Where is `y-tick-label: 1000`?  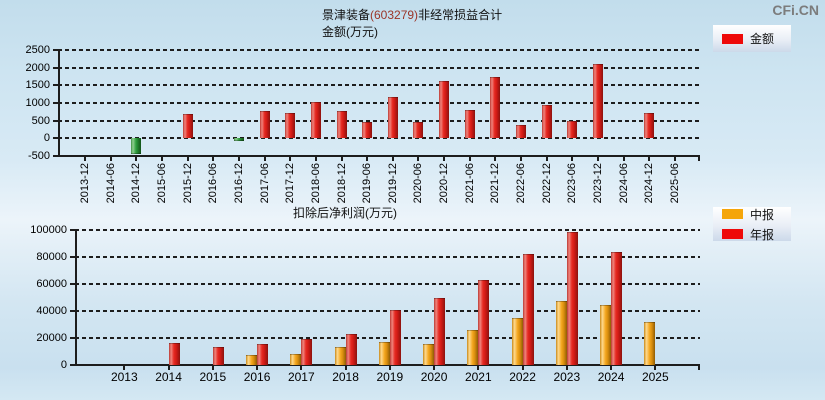
y-tick-label: 1000 is located at coordinates (37, 103).